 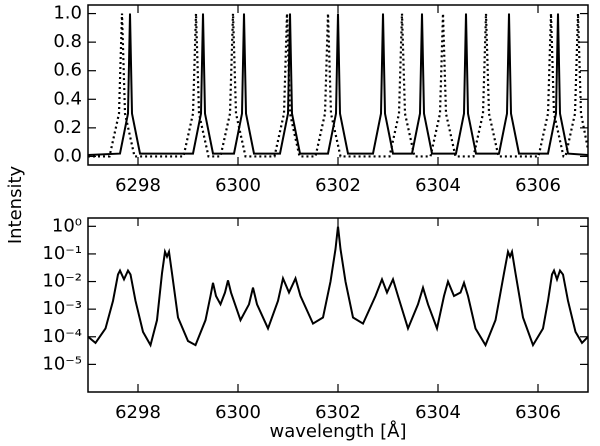 I want to click on y-axis-label: Intensity, so click(x=15, y=204).